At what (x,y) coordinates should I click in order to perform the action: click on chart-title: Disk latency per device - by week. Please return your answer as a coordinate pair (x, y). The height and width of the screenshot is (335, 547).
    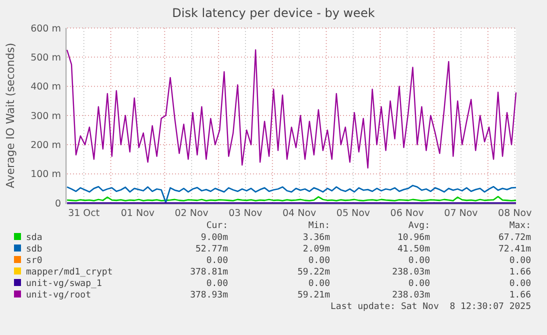
    Looking at the image, I should click on (273, 13).